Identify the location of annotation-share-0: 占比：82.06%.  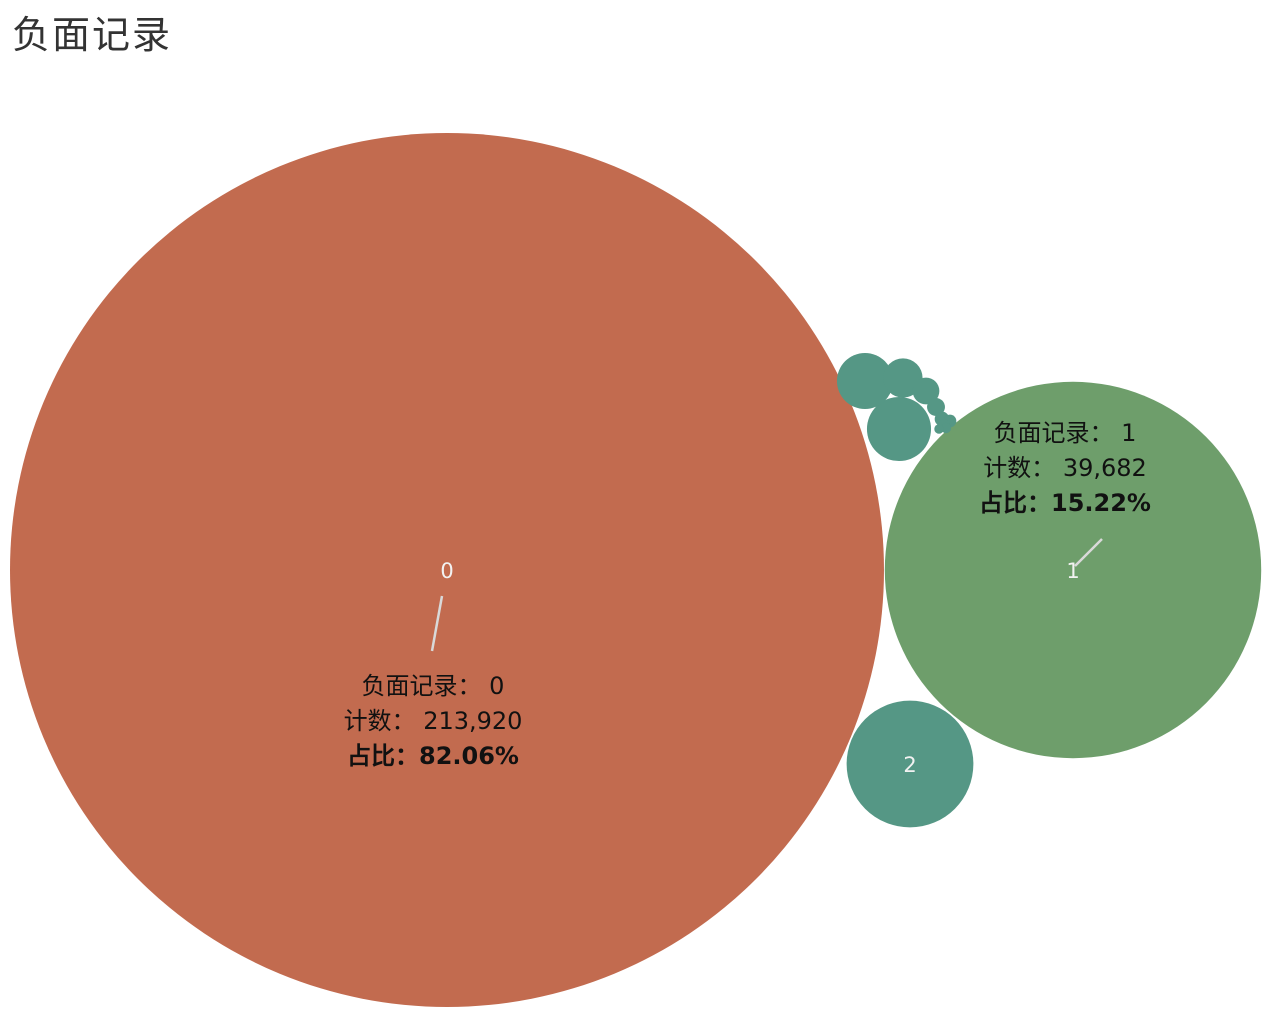
(433, 755).